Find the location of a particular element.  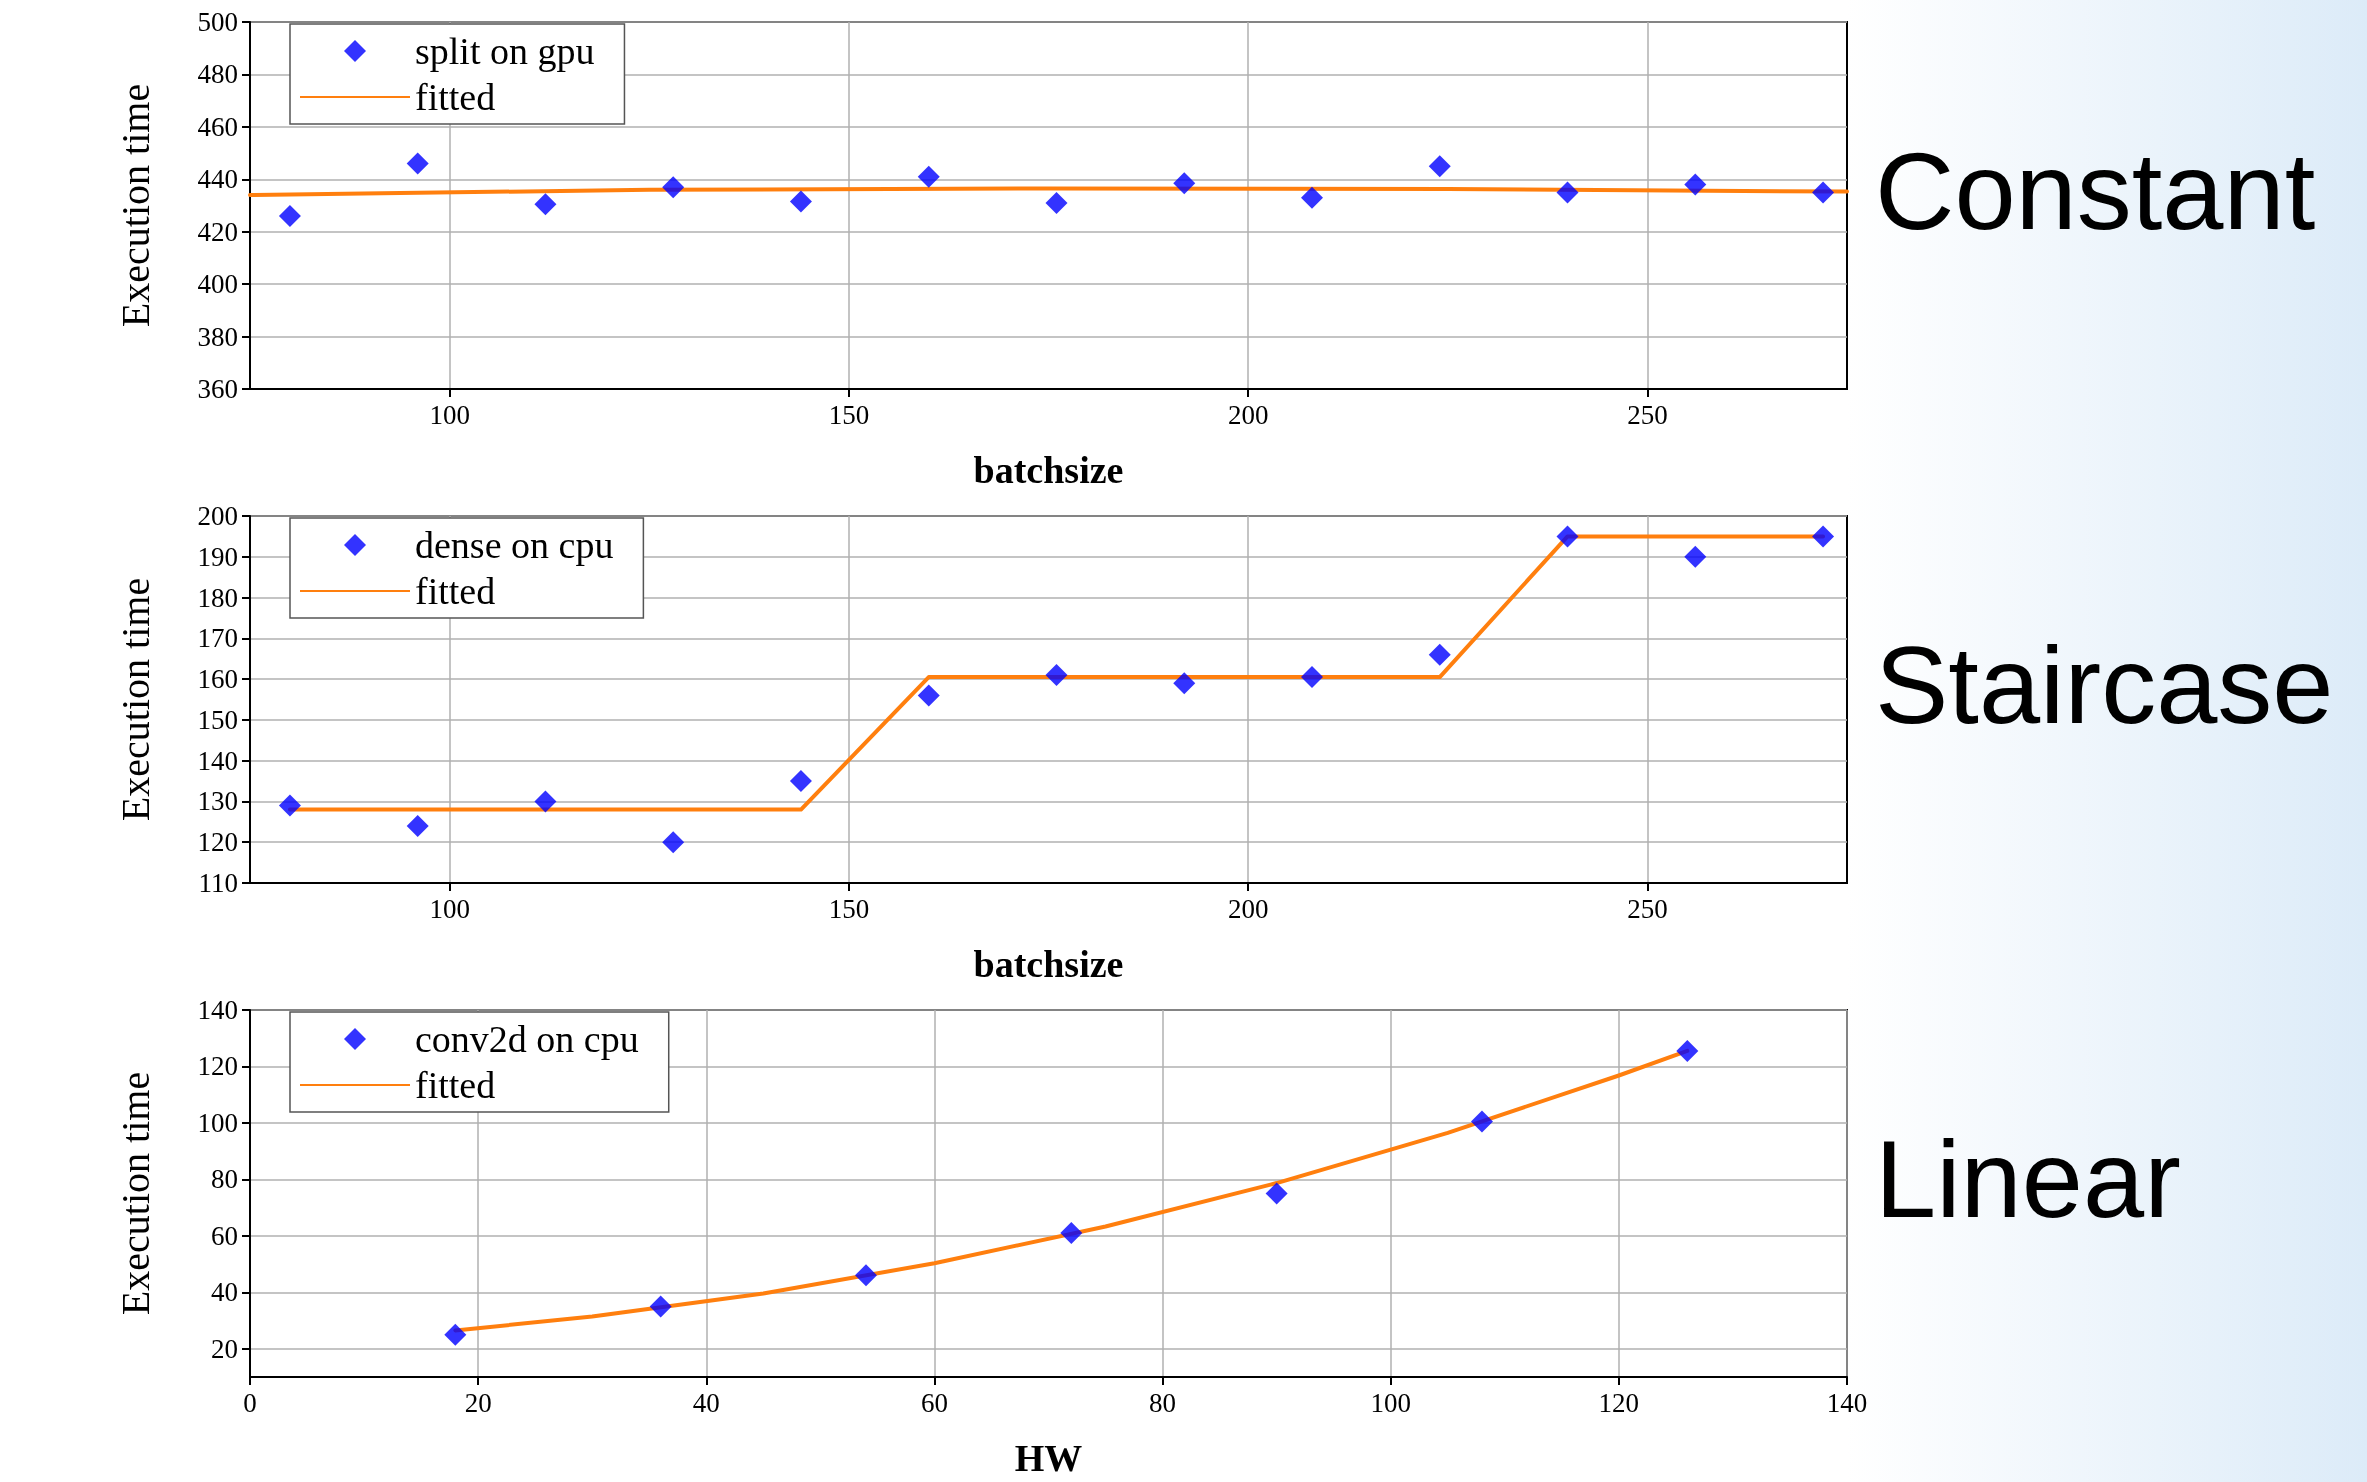

y-tick-label: 480 is located at coordinates (217, 74).